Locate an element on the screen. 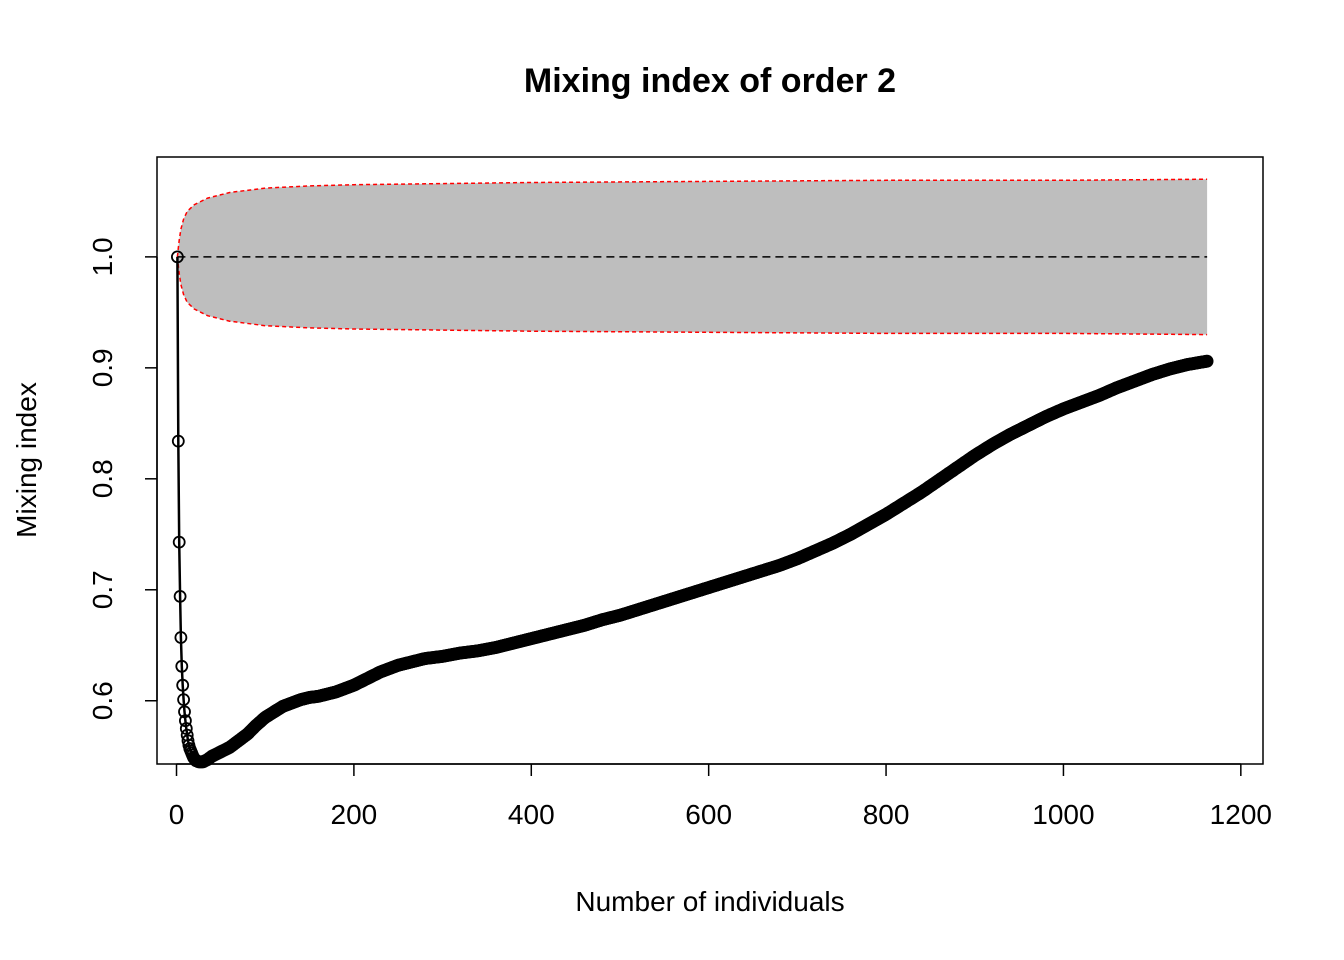  x-tick-label: 800 is located at coordinates (886, 814).